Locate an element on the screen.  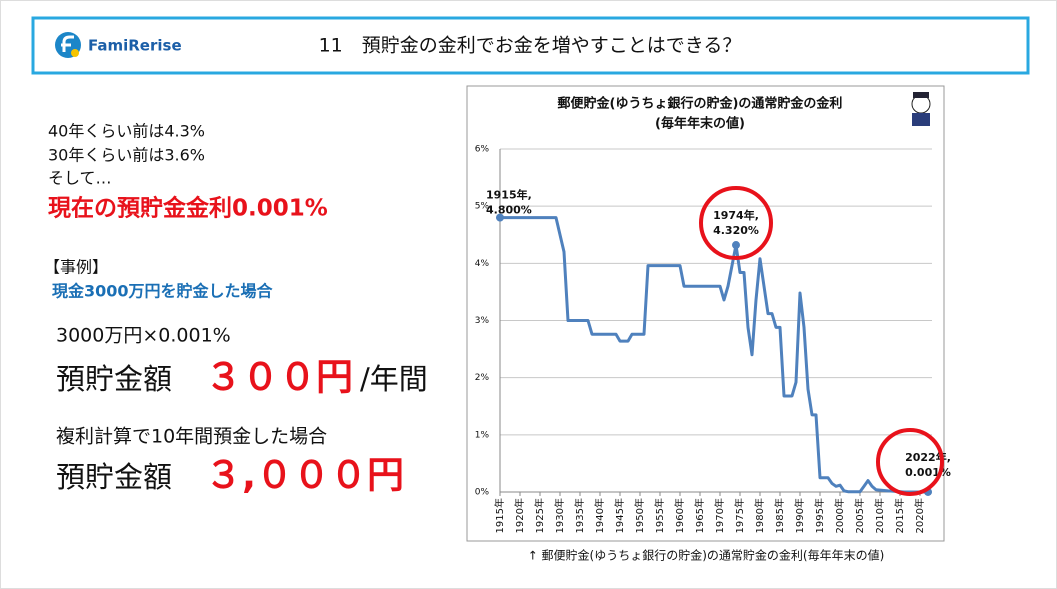
x-tick-label: 1970年 is located at coordinates (719, 515).